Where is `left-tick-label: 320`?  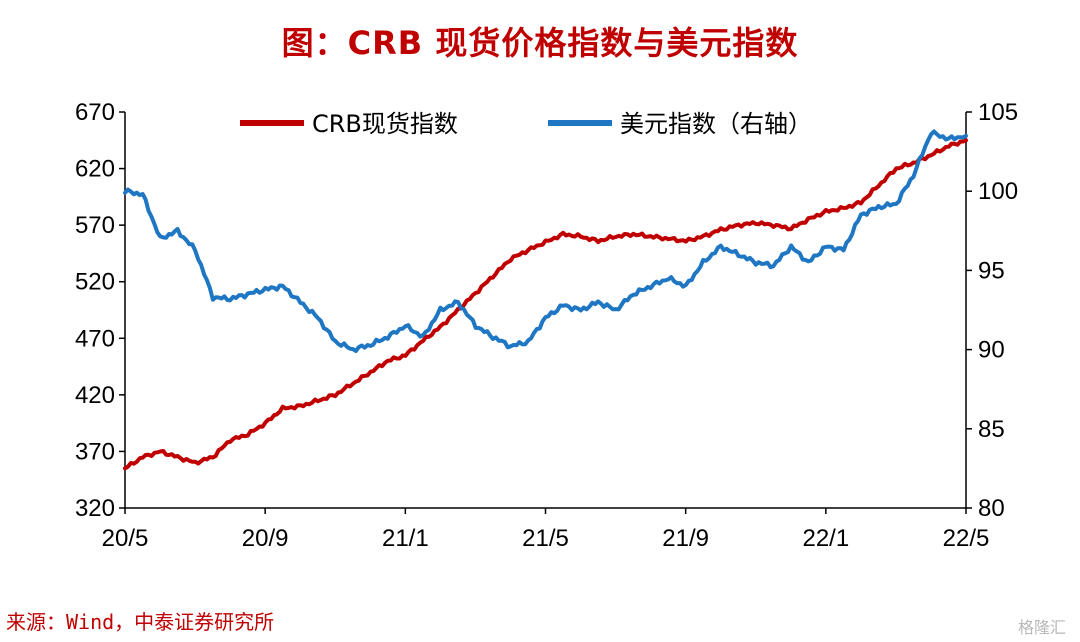
left-tick-label: 320 is located at coordinates (95, 508).